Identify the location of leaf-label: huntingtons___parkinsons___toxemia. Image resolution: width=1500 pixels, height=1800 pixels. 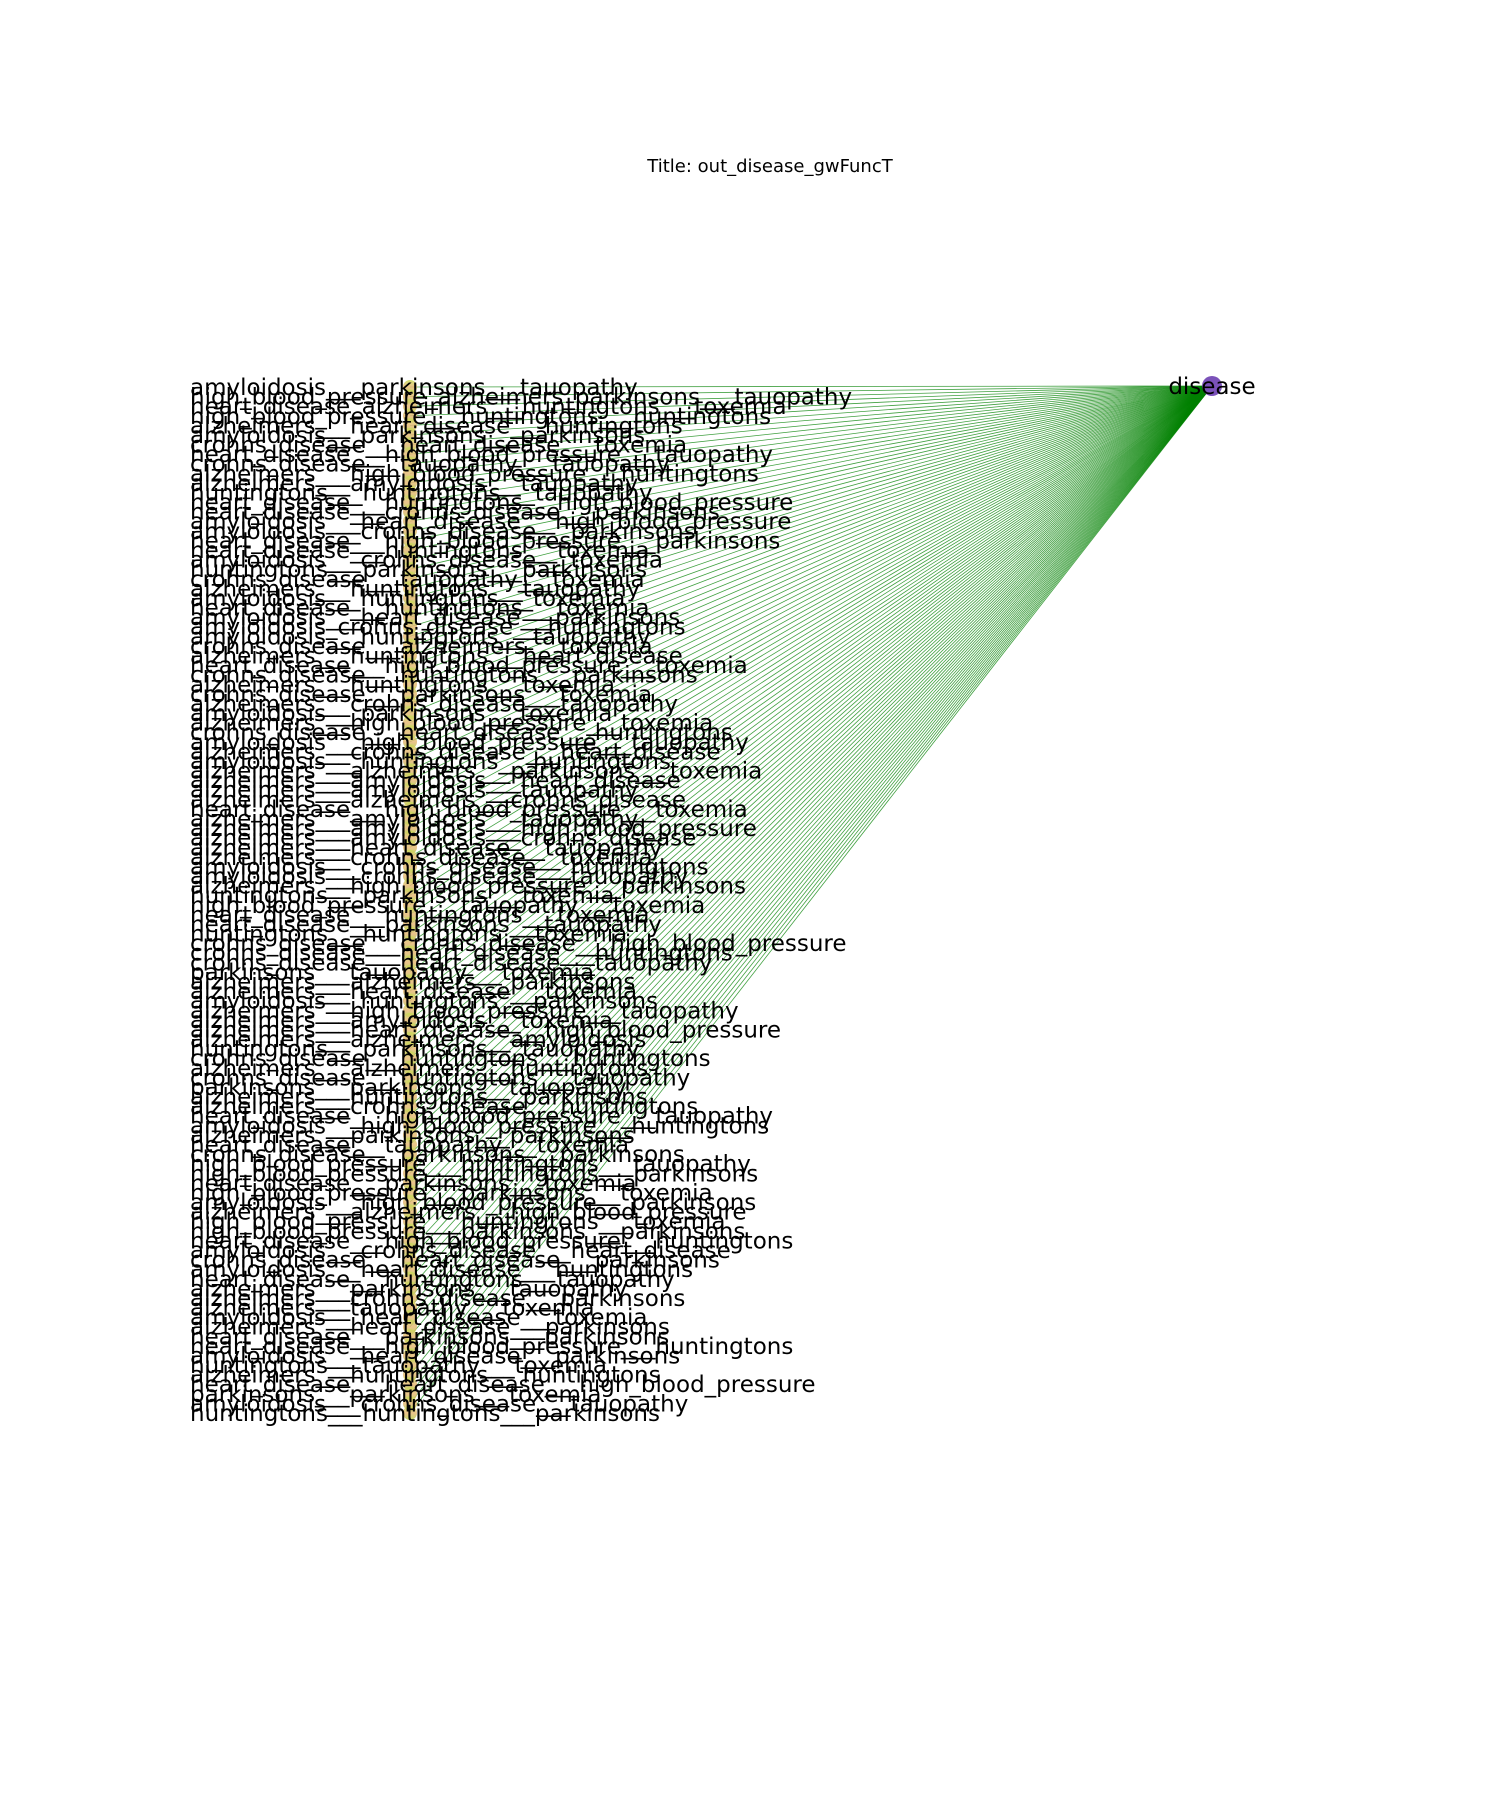
(402, 896).